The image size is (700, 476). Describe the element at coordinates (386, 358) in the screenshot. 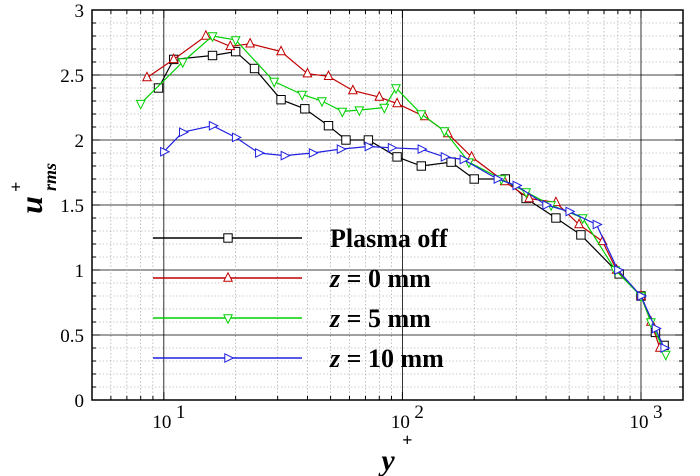

I see `legend-label: z = 10 mm` at that location.